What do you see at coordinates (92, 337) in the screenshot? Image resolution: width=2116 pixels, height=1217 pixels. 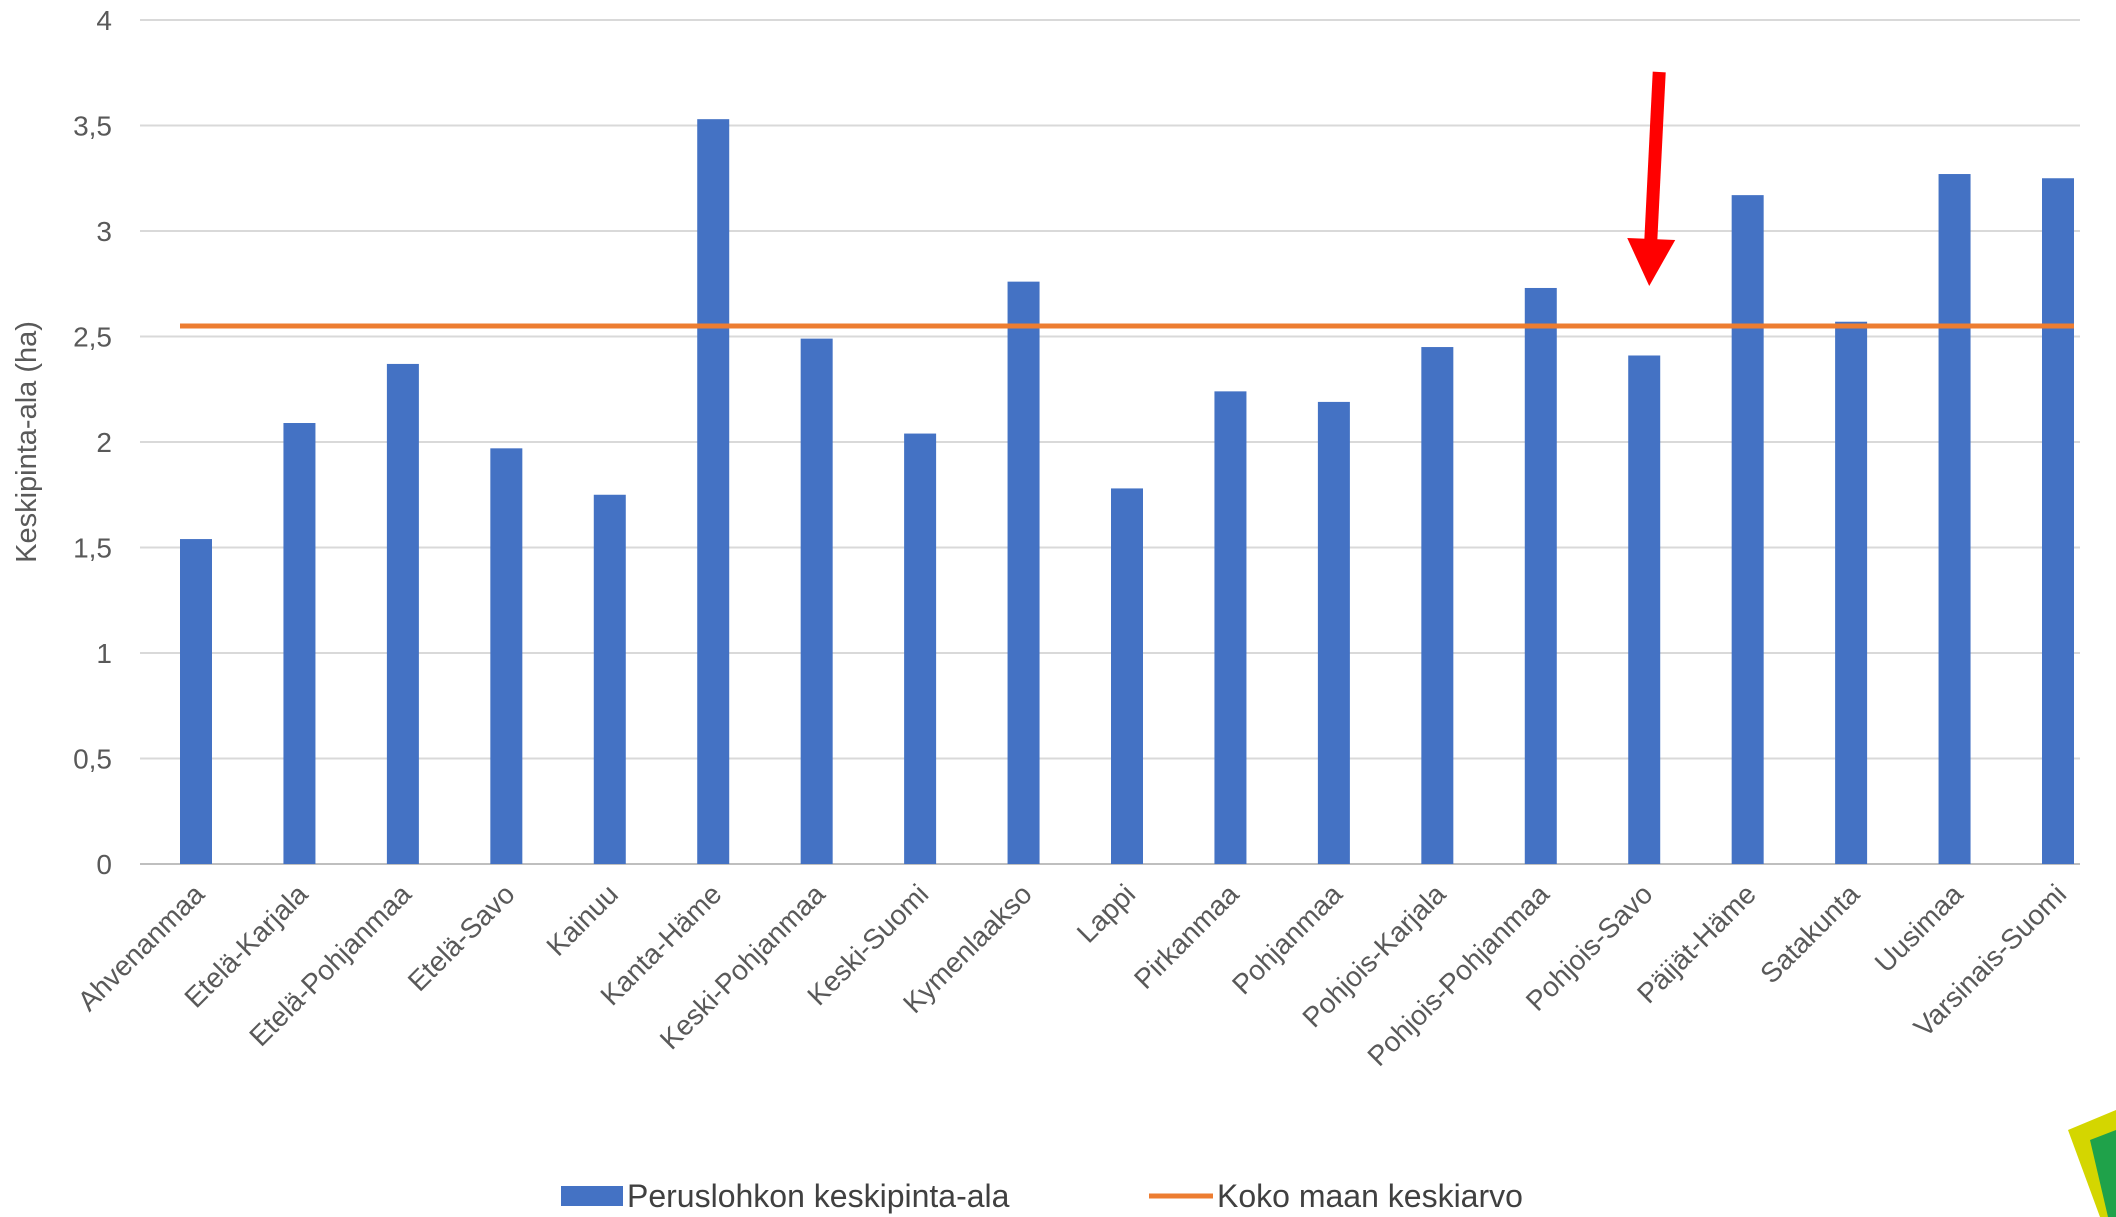 I see `y-tick-label: 2,5` at bounding box center [92, 337].